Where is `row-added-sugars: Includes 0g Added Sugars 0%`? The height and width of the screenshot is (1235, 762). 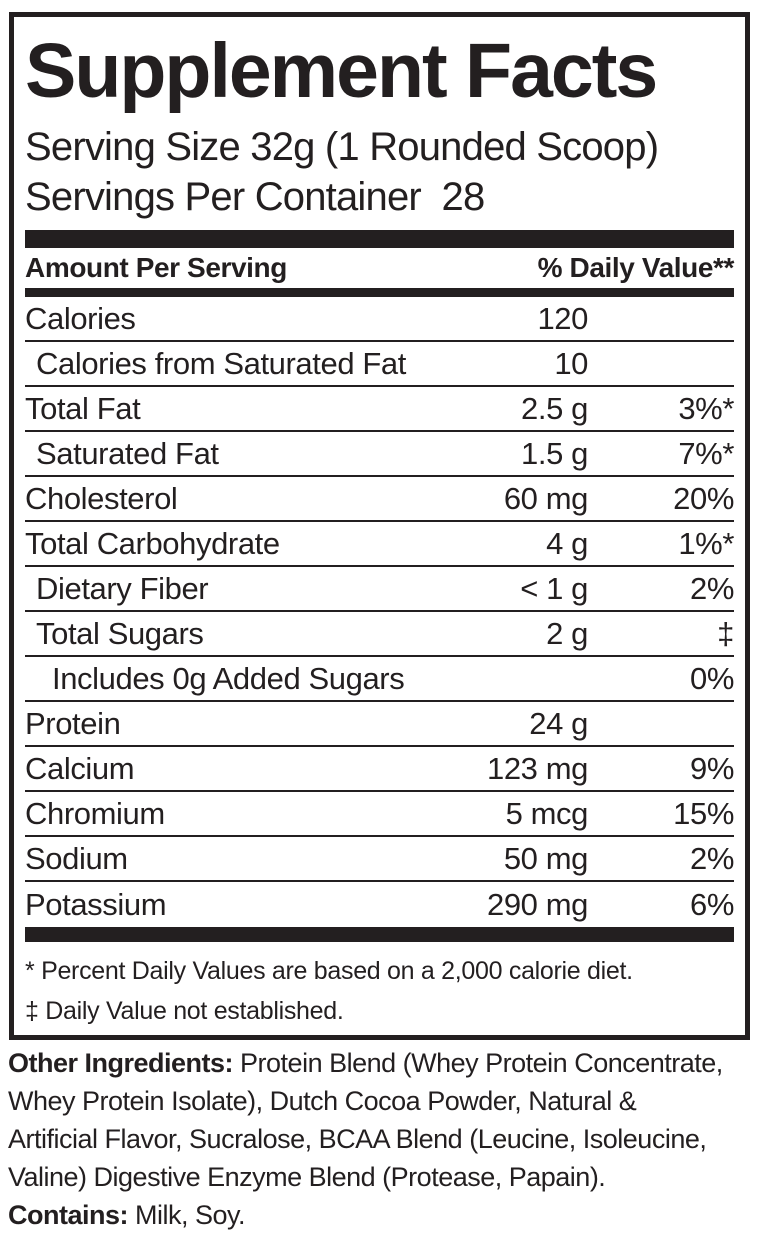
row-added-sugars: Includes 0g Added Sugars 0% is located at coordinates (379, 680).